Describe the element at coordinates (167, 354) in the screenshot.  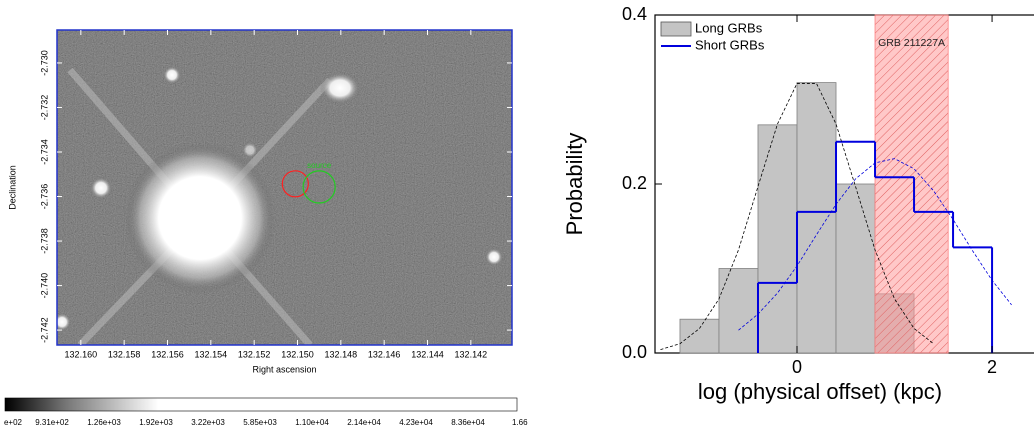
I see `x-tick-label: 132.156` at that location.